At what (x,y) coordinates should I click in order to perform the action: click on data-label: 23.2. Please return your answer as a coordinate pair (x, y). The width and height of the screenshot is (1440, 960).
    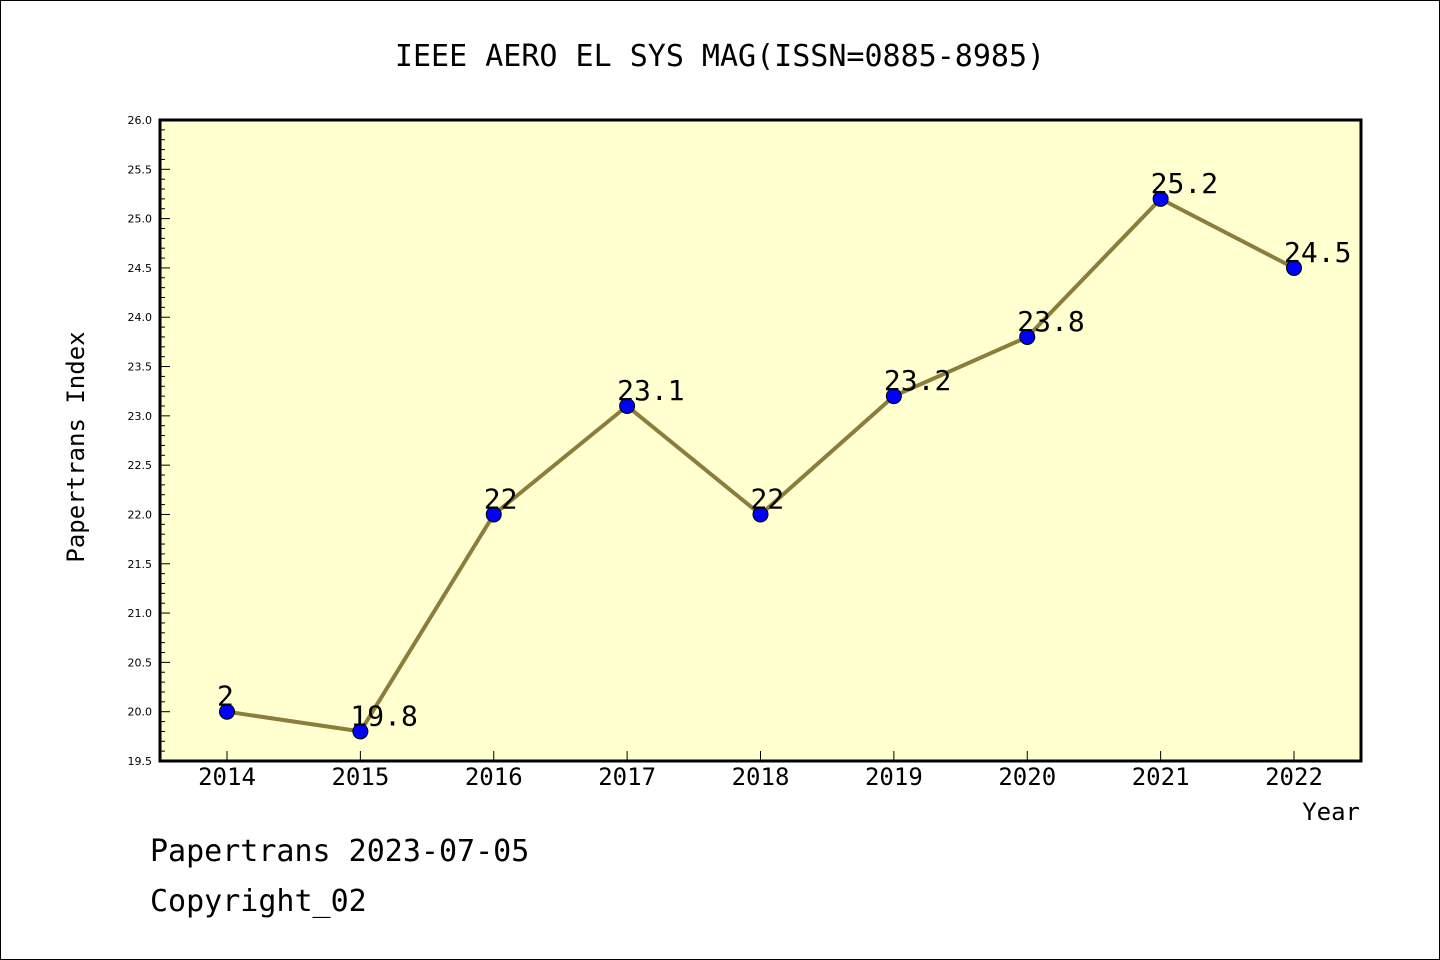
    Looking at the image, I should click on (917, 380).